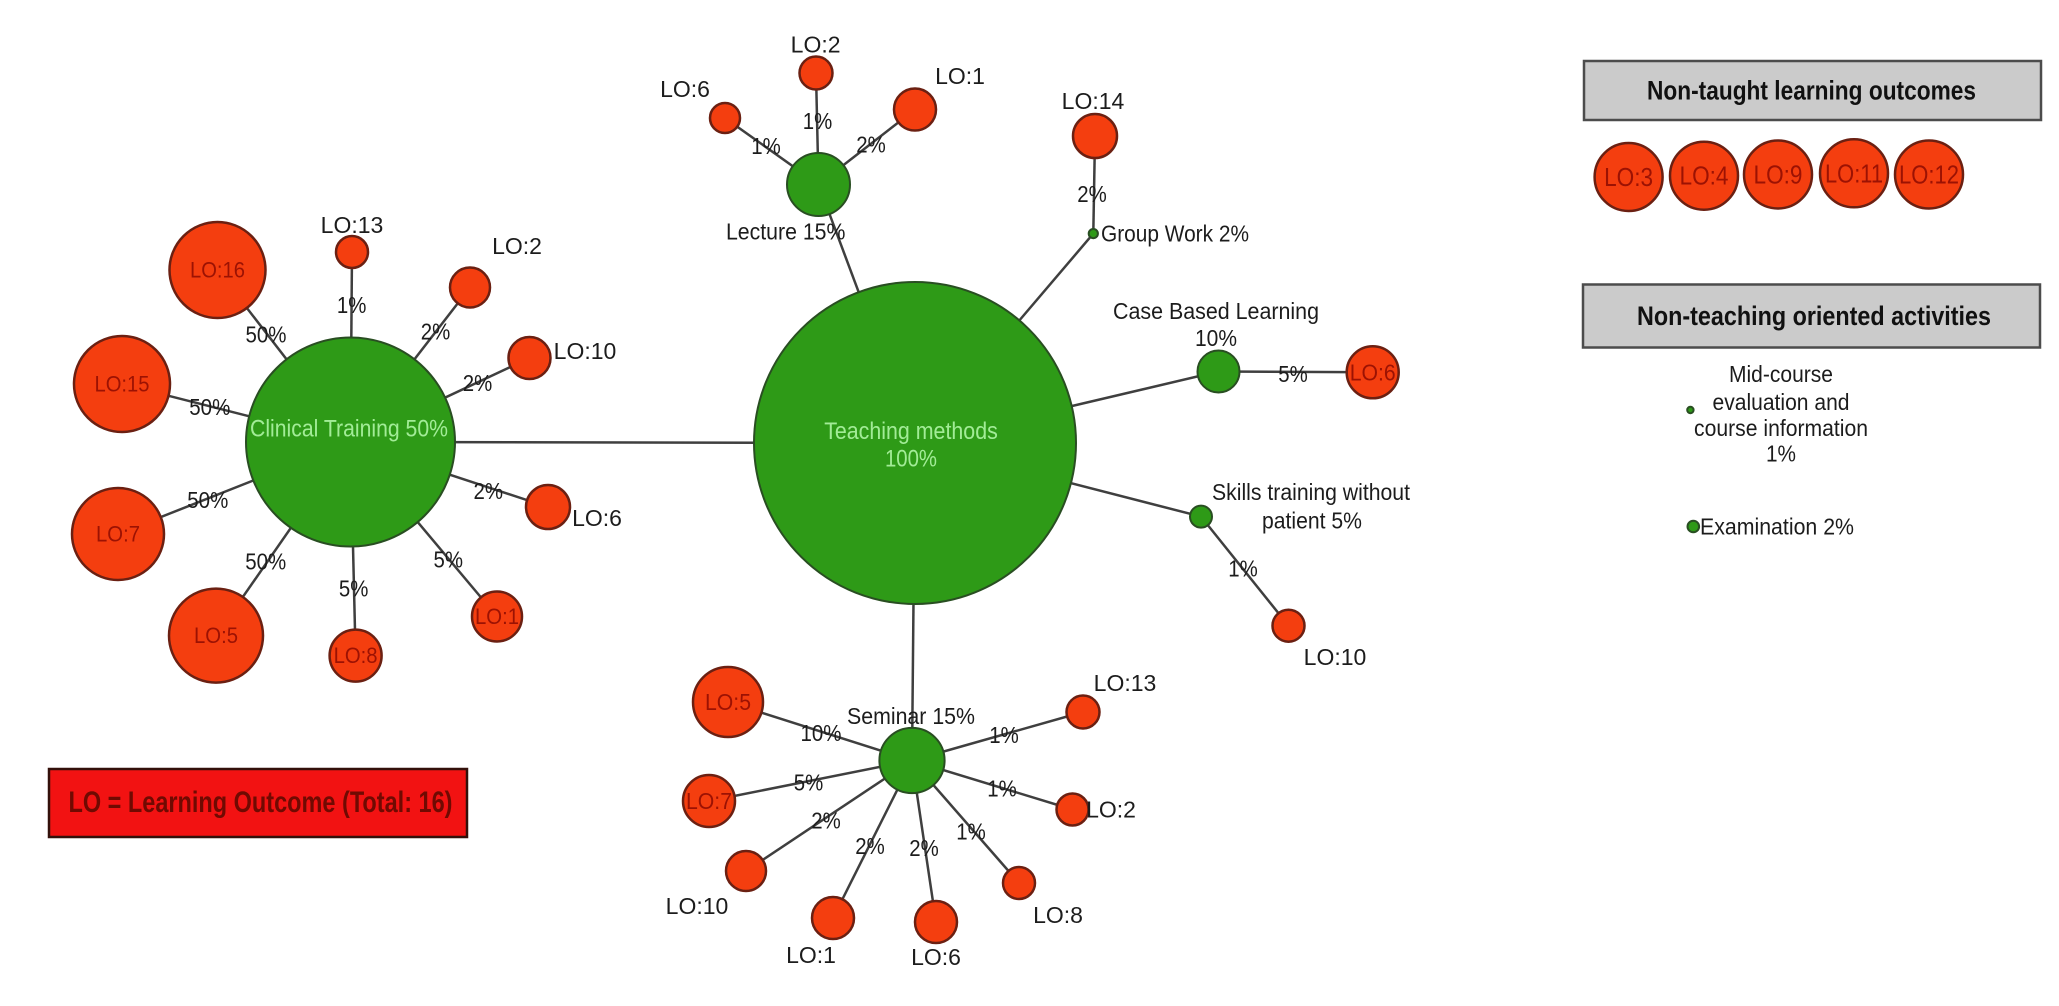  Describe the element at coordinates (911, 431) in the screenshot. I see `svg-text: Teaching methods` at that location.